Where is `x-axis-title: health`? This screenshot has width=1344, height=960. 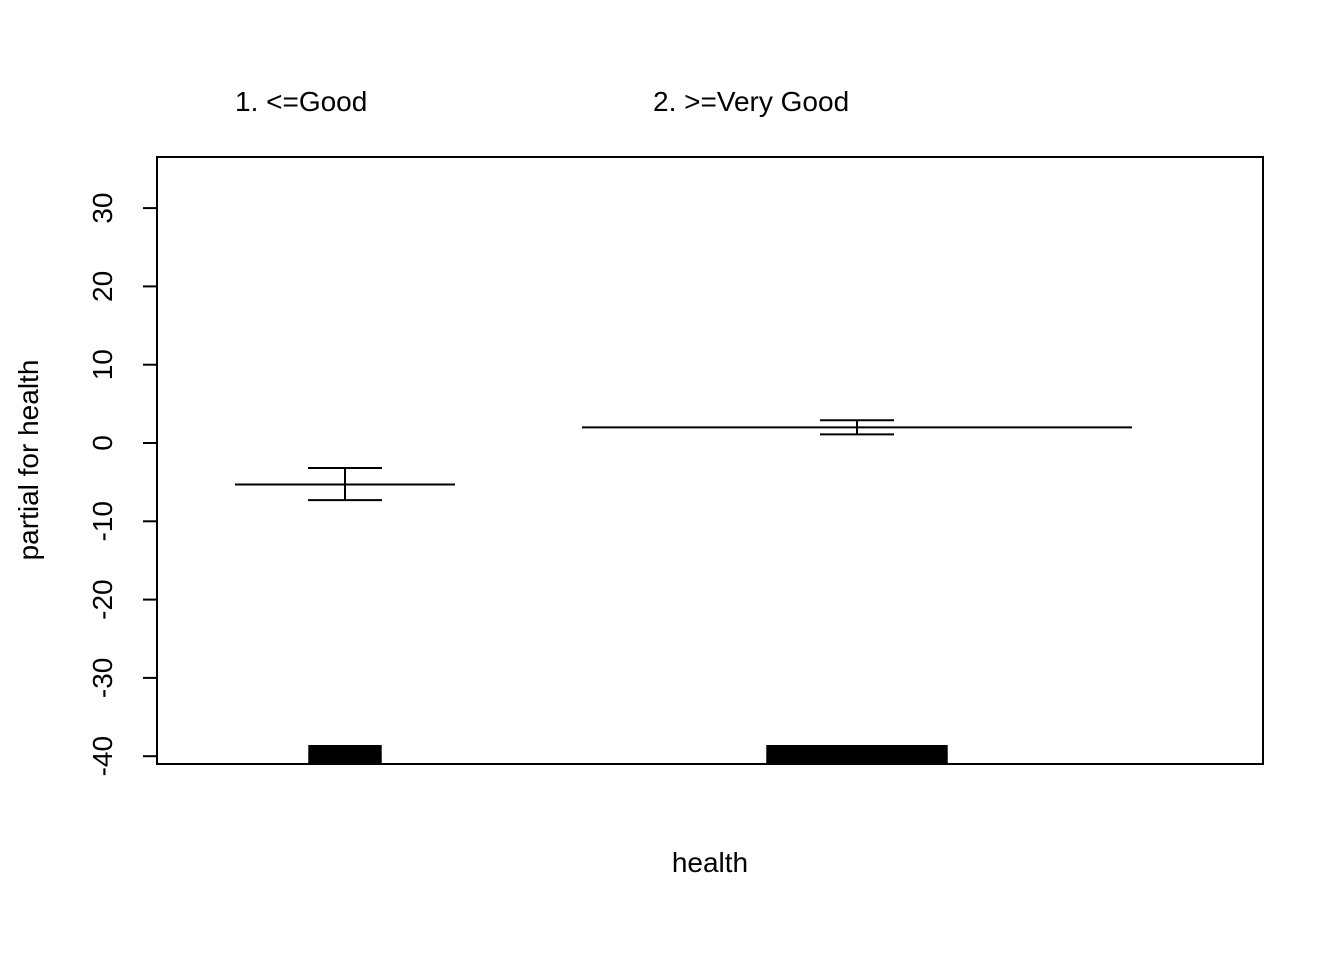
x-axis-title: health is located at coordinates (710, 862).